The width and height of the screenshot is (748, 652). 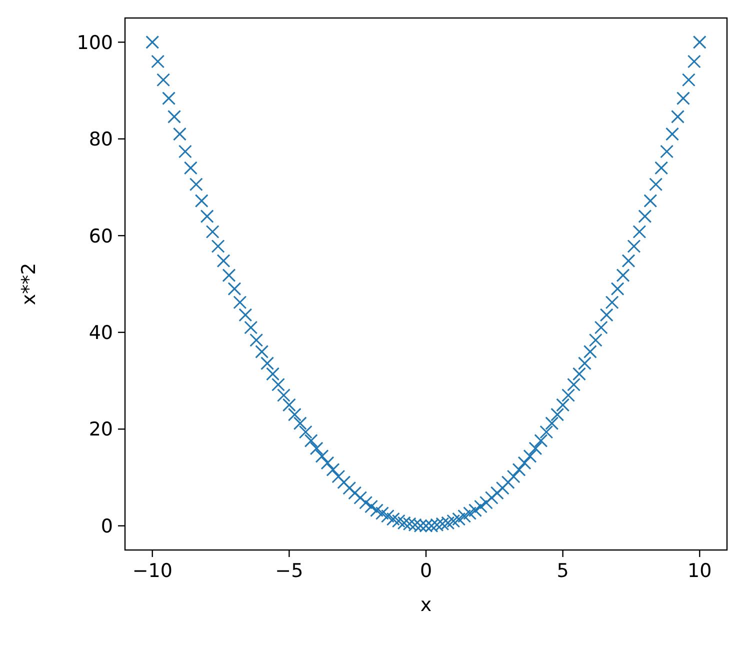 What do you see at coordinates (100, 139) in the screenshot?
I see `y-tick-label: 80` at bounding box center [100, 139].